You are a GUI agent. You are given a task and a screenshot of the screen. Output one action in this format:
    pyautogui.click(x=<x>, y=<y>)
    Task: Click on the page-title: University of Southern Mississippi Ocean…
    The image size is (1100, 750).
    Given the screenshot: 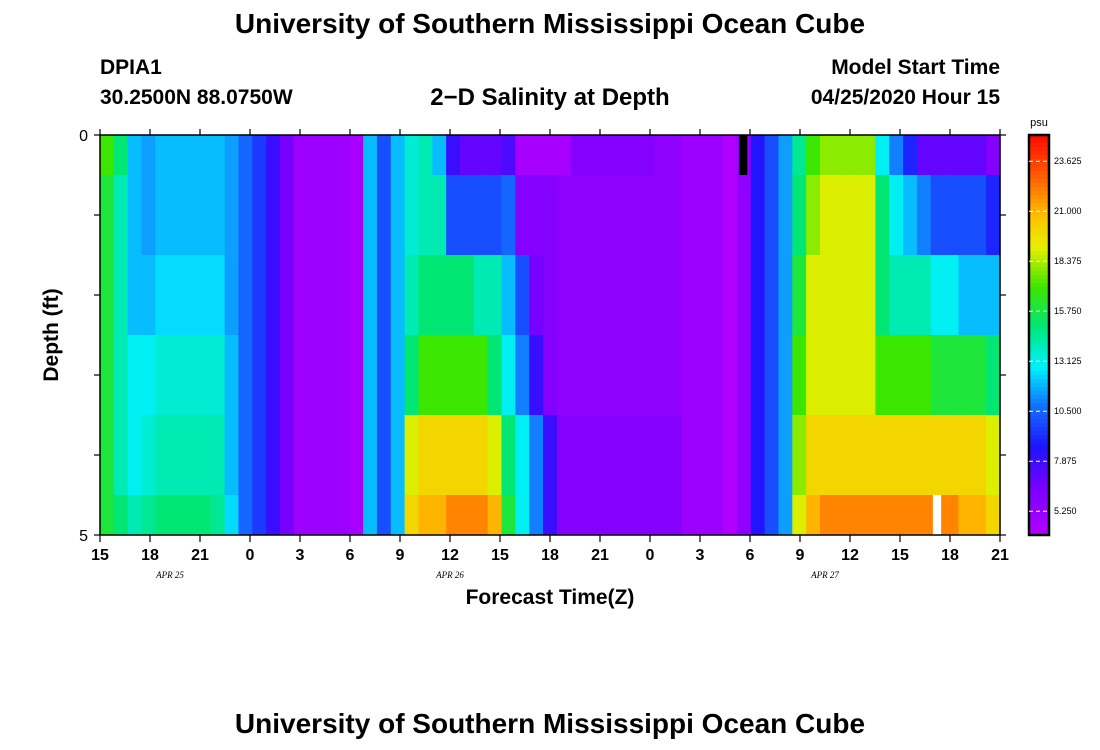 What is the action you would take?
    pyautogui.click(x=550, y=23)
    